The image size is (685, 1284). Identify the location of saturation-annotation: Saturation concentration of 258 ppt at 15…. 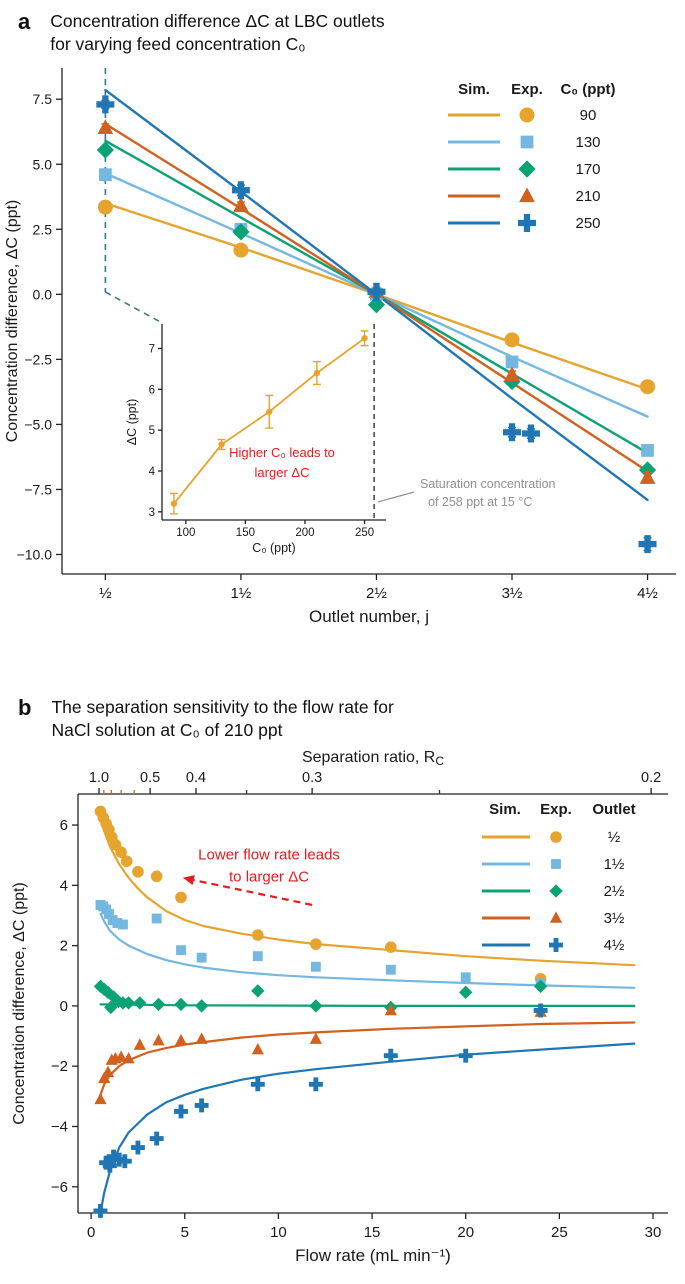
(466, 493).